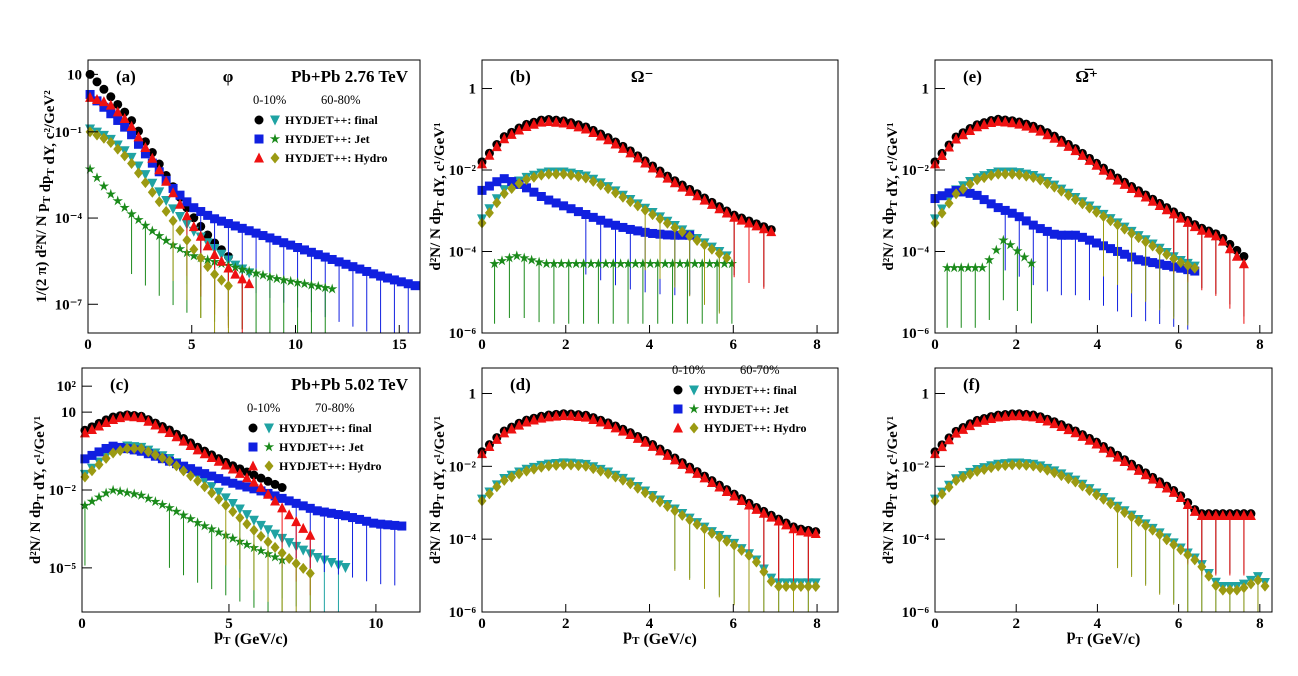  I want to click on panel-label: (f), so click(971, 384).